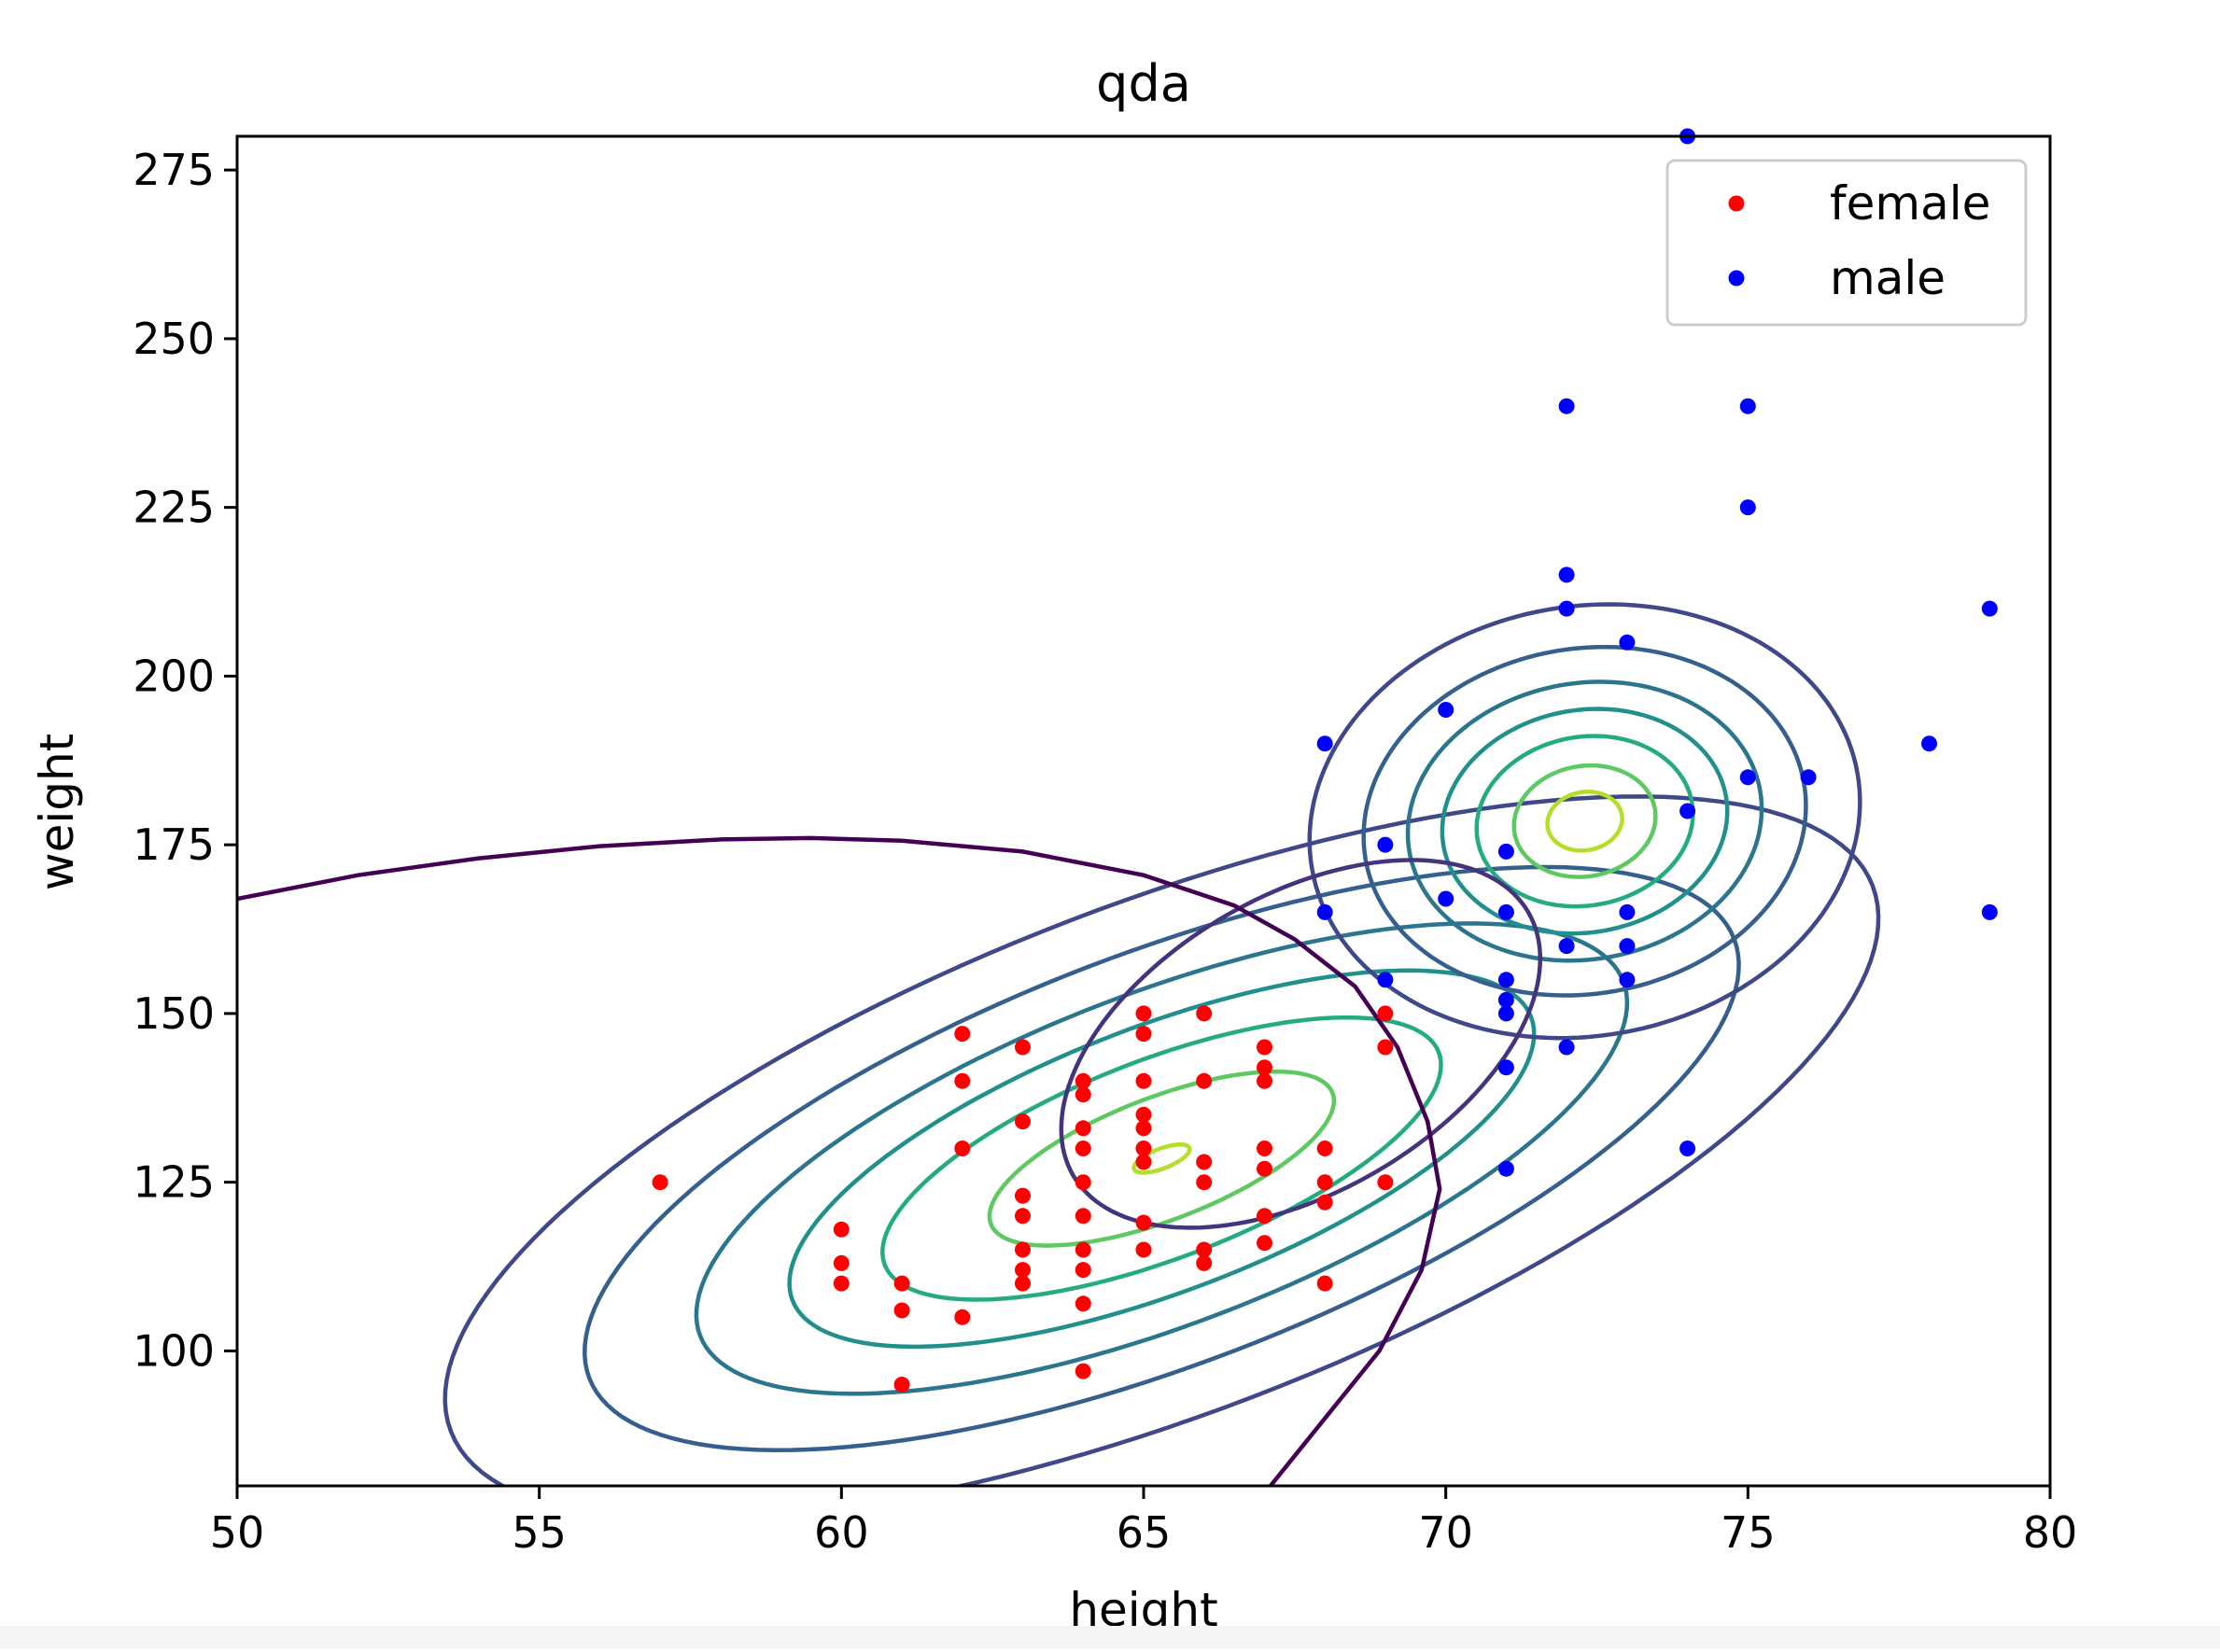 Image resolution: width=2220 pixels, height=1652 pixels. I want to click on legend-label-male: male, so click(1888, 278).